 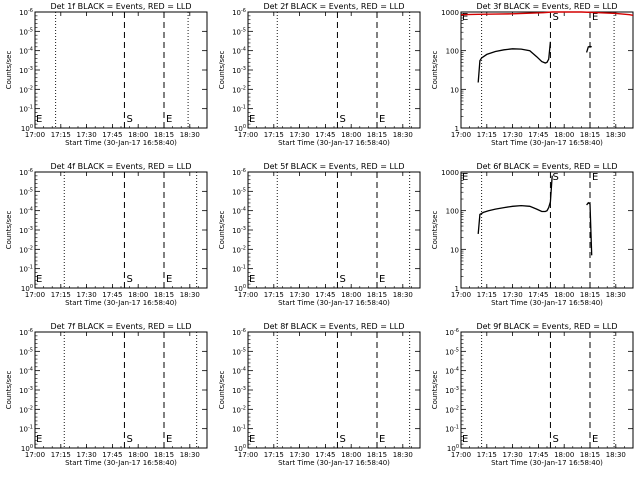 I want to click on panel-title: Det 8f BLACK = Events, RED = LLD, so click(x=333, y=326).